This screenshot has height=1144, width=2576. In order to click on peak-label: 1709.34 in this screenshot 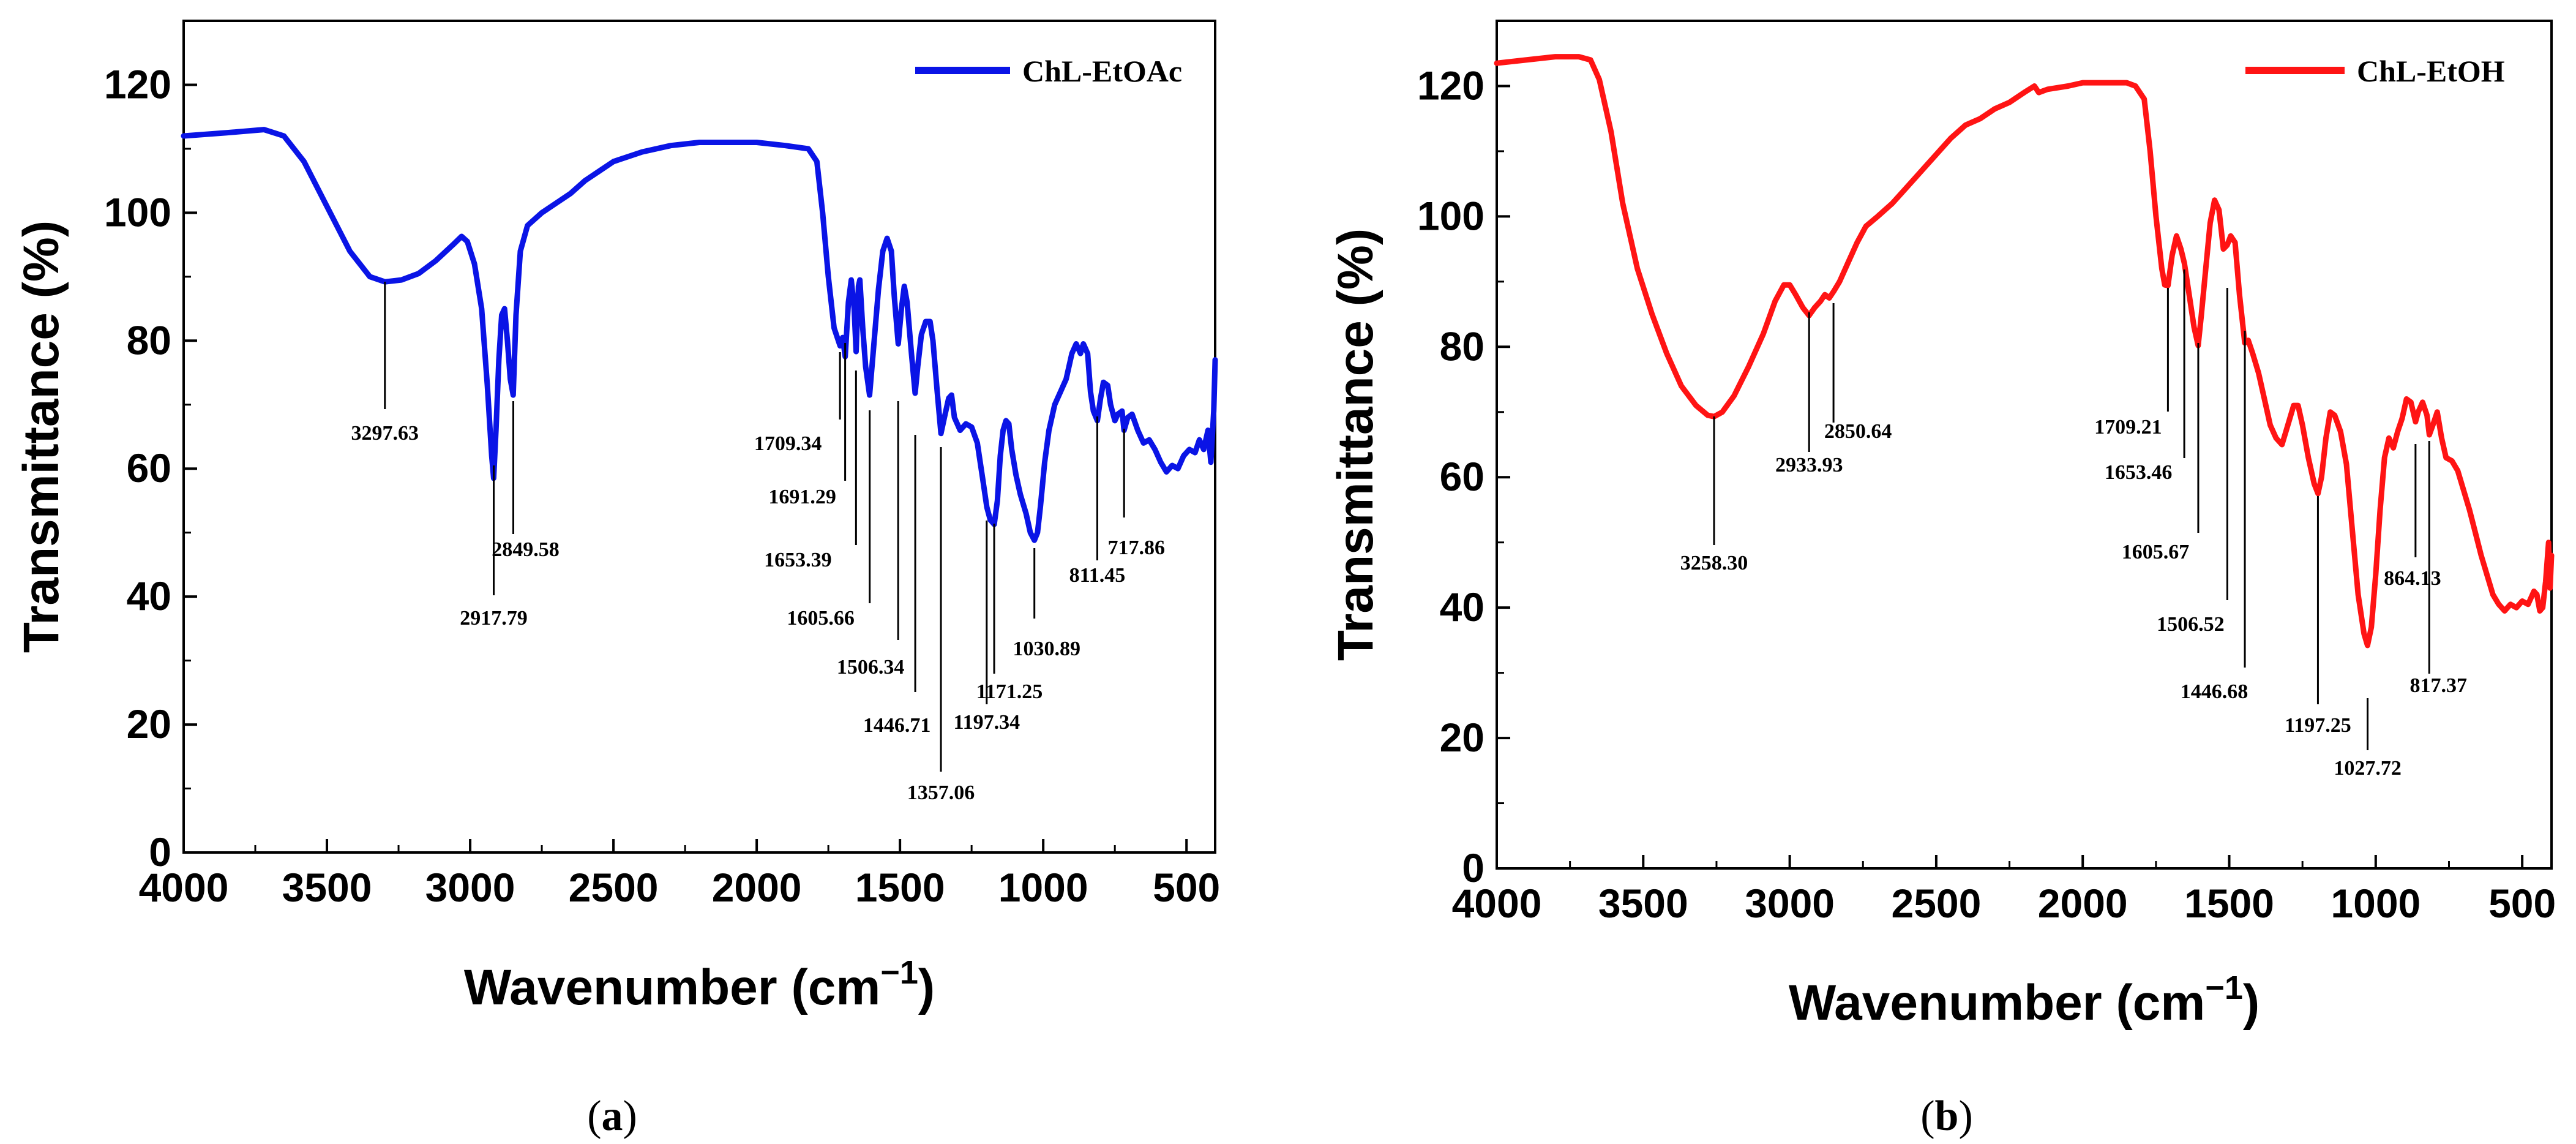, I will do `click(788, 443)`.